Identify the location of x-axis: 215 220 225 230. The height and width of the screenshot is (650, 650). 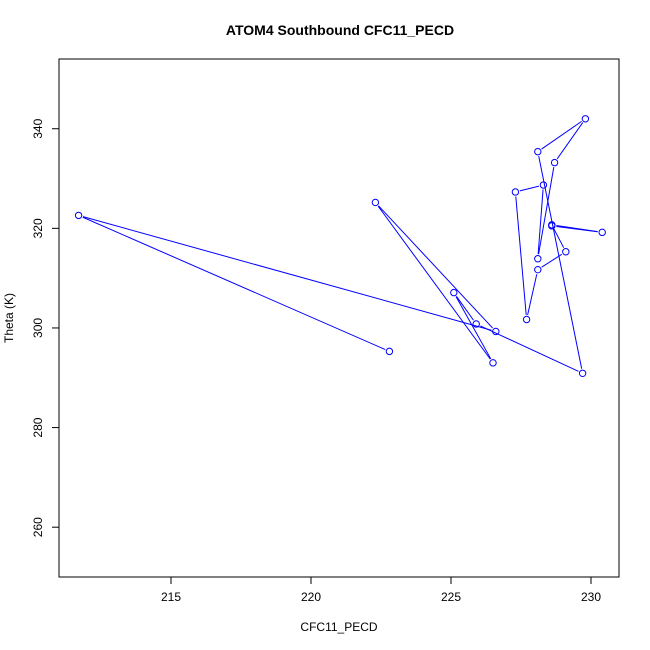
(381, 590).